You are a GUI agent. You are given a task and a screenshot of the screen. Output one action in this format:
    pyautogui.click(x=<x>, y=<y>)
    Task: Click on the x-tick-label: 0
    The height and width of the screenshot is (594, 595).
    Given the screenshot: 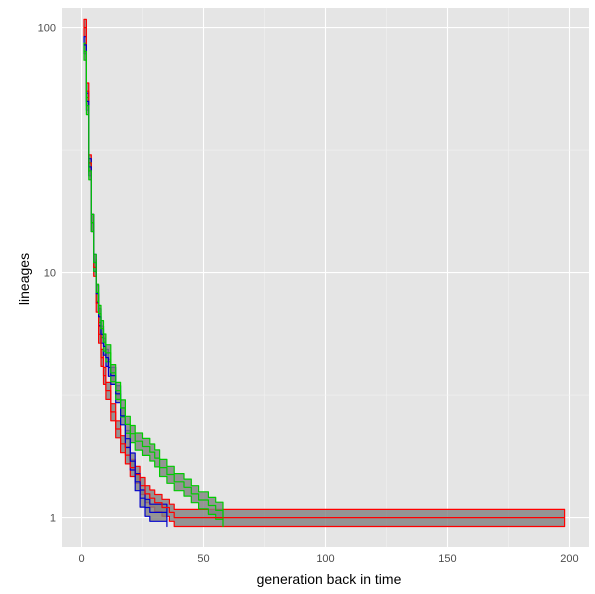 What is the action you would take?
    pyautogui.click(x=81, y=559)
    